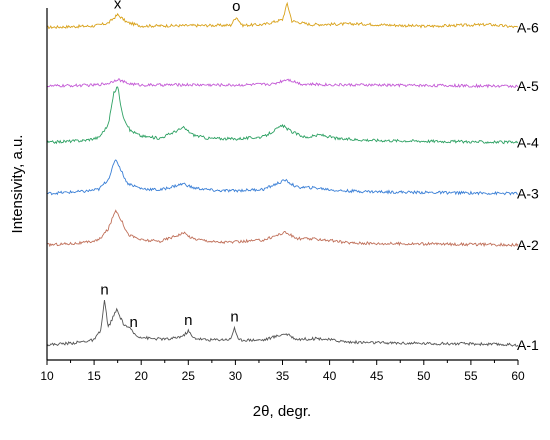 This screenshot has width=550, height=440. I want to click on x-ticks: 10 15 20 25 30 35 40 45 50 55 60, so click(282, 371).